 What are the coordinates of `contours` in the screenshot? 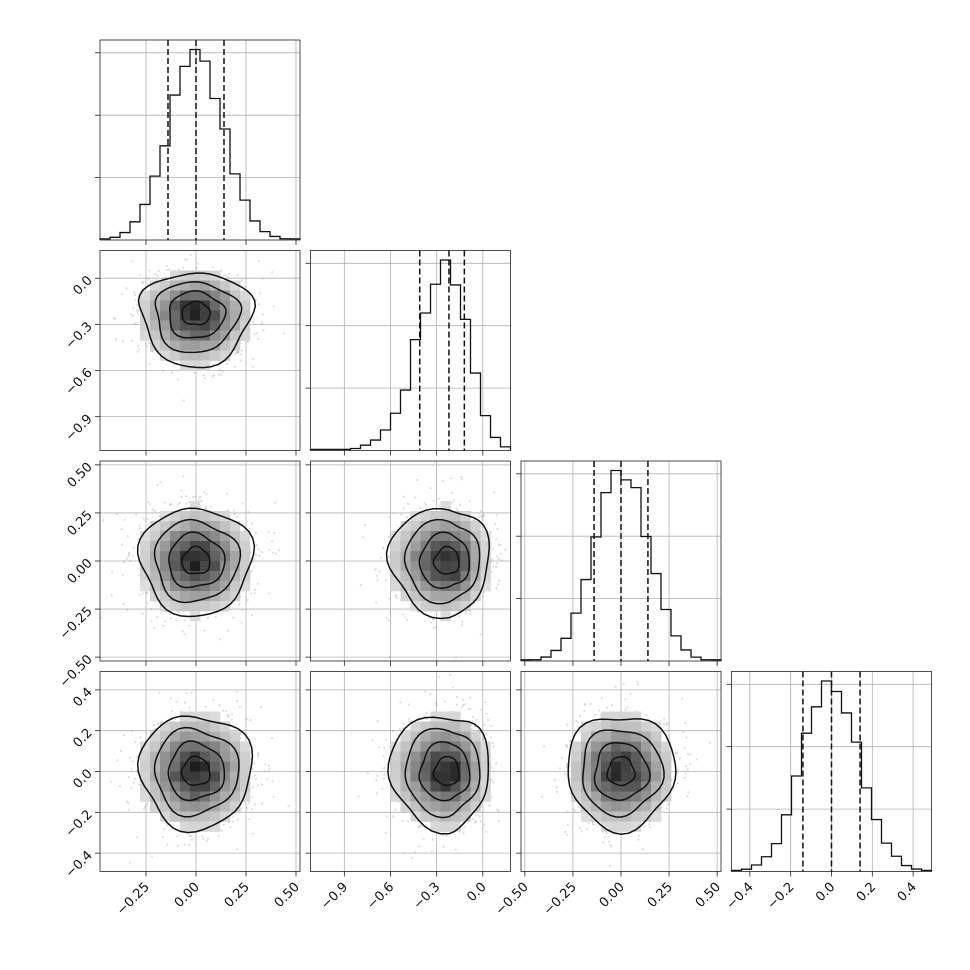 It's located at (197, 320).